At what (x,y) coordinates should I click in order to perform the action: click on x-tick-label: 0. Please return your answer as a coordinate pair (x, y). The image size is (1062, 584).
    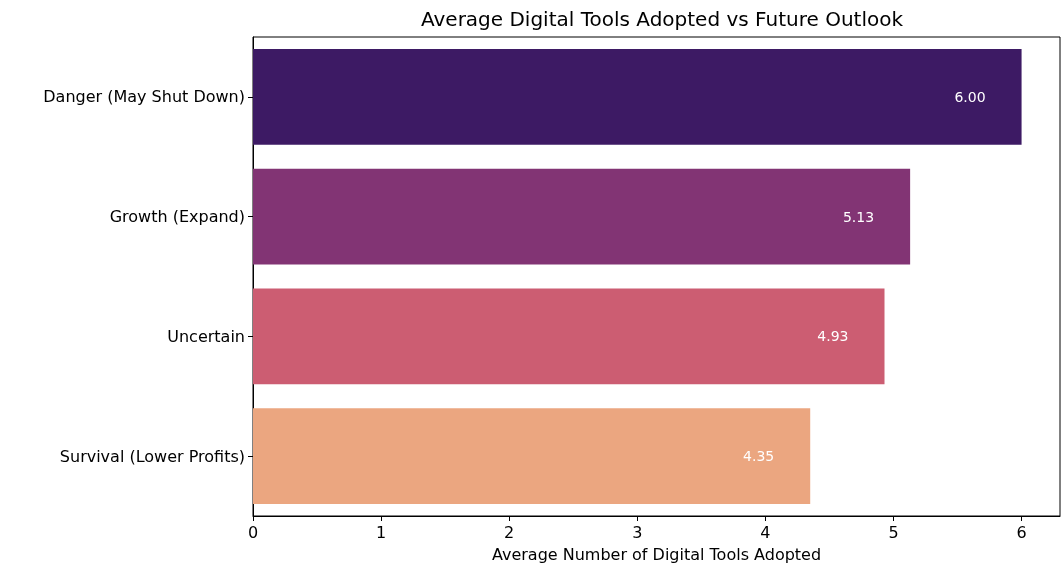
    Looking at the image, I should click on (253, 532).